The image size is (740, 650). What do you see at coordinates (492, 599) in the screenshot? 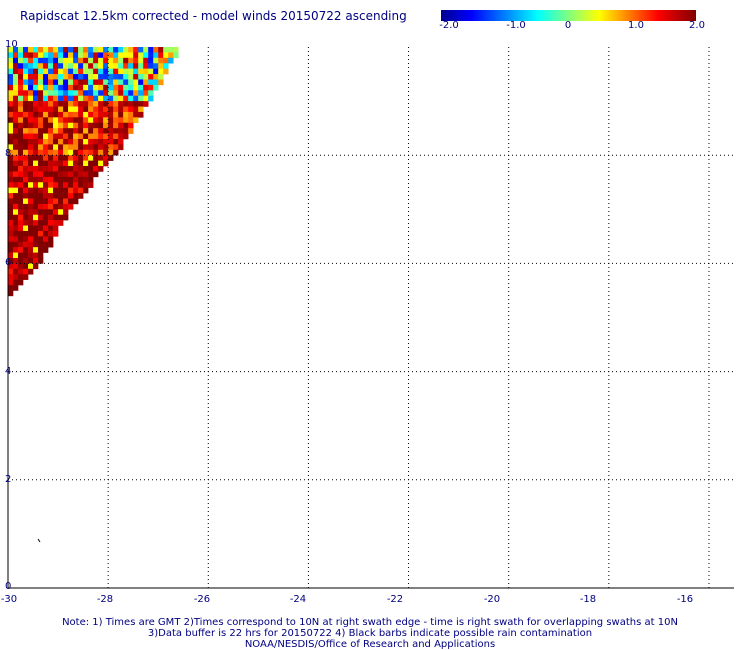
I see `lon-label: -20` at bounding box center [492, 599].